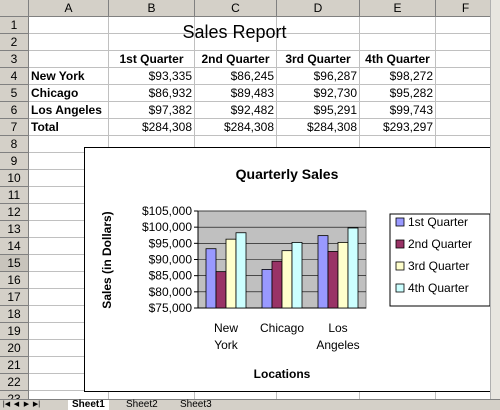 The width and height of the screenshot is (500, 410). What do you see at coordinates (440, 244) in the screenshot?
I see `legend-entry: 2nd Quarter` at bounding box center [440, 244].